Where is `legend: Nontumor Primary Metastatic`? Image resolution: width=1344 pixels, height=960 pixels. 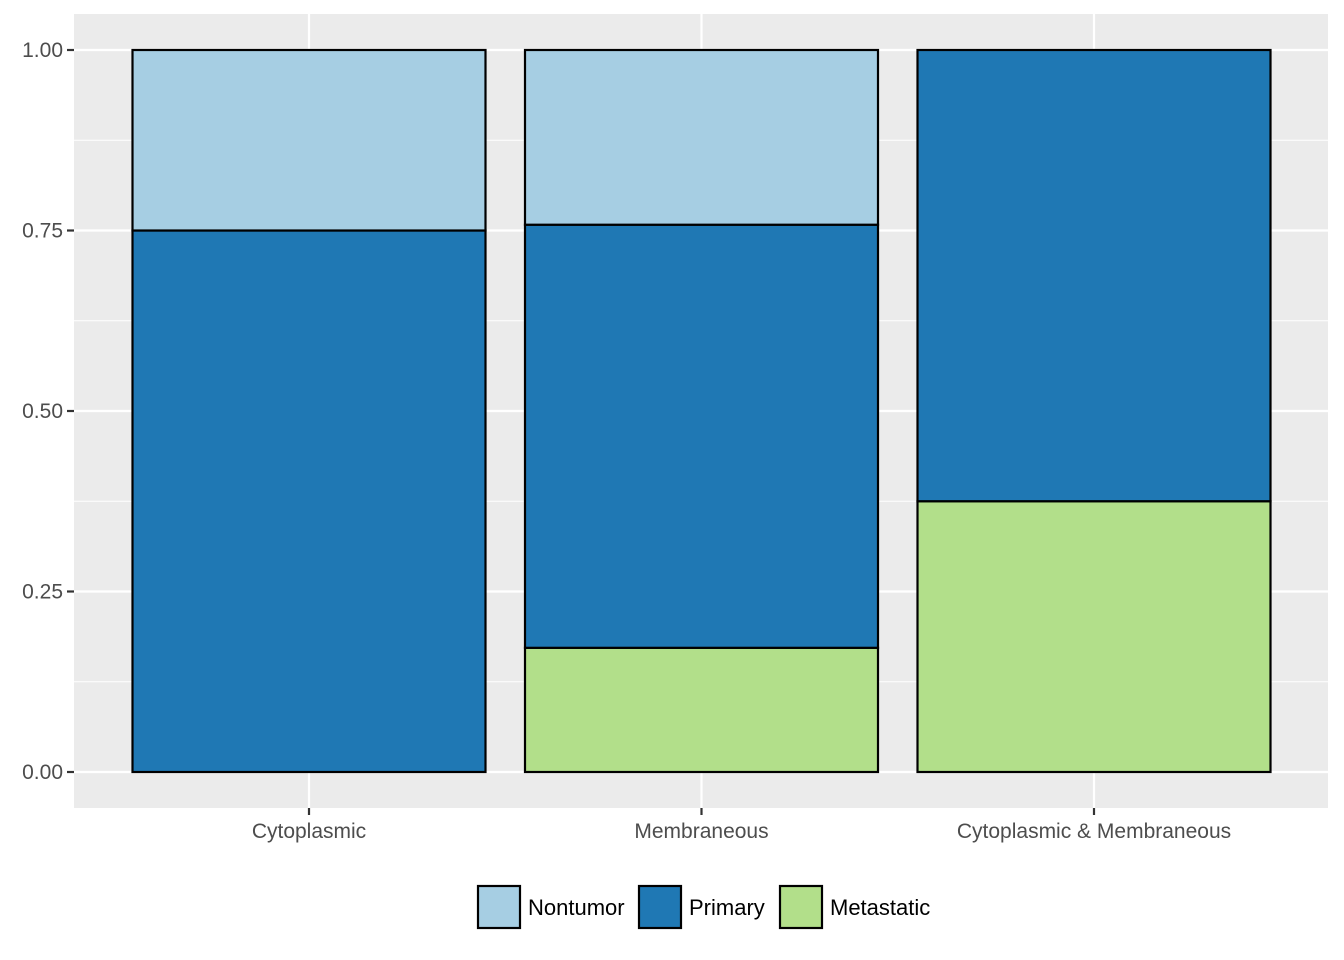
legend: Nontumor Primary Metastatic is located at coordinates (703, 907).